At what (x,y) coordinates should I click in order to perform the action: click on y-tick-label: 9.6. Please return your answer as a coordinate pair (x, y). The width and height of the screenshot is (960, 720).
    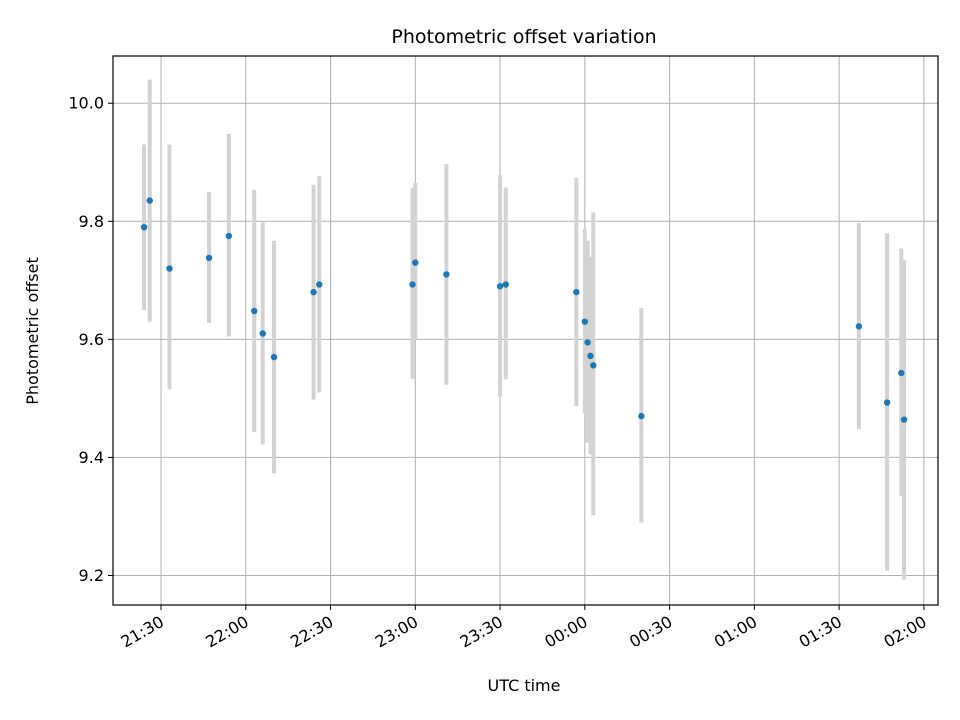
    Looking at the image, I should click on (91, 339).